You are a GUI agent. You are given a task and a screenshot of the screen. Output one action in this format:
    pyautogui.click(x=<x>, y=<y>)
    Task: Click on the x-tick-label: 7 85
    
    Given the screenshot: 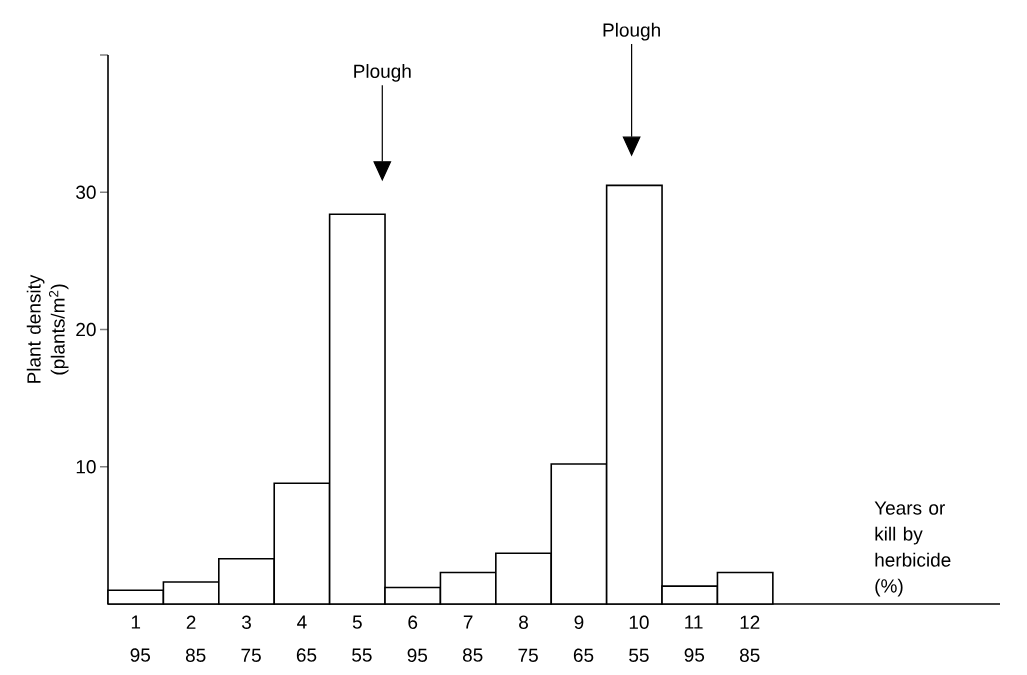 What is the action you would take?
    pyautogui.click(x=472, y=638)
    